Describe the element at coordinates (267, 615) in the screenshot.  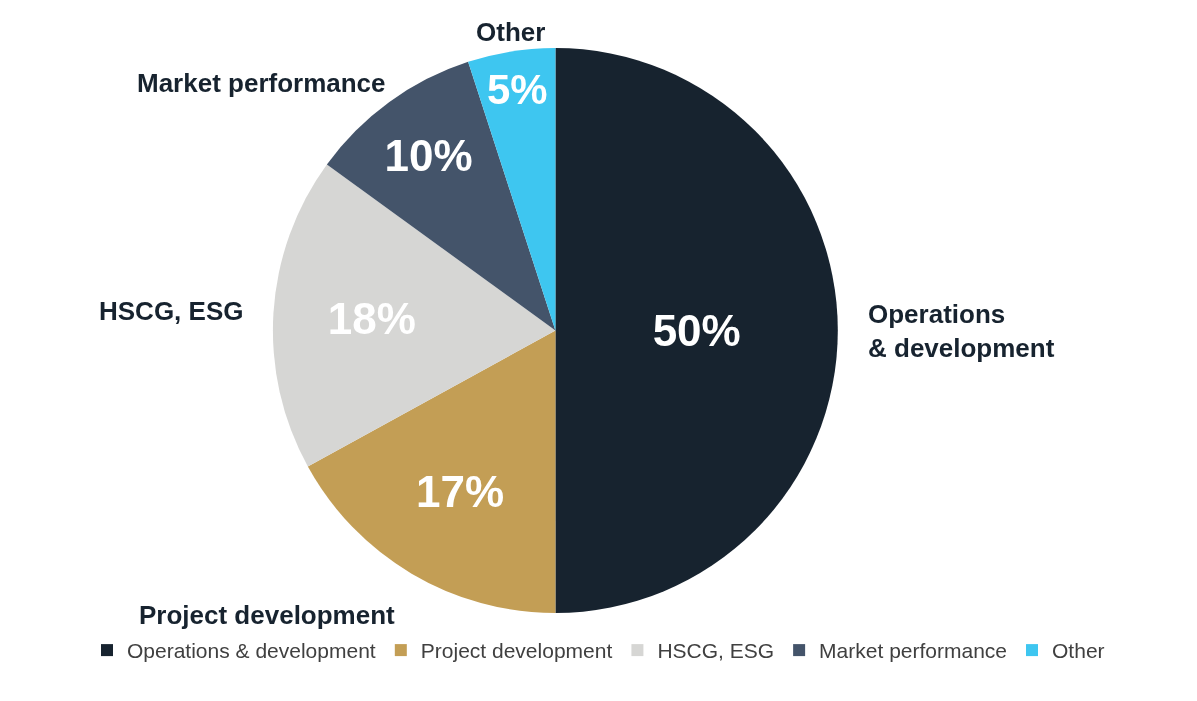
I see `text: Project development` at that location.